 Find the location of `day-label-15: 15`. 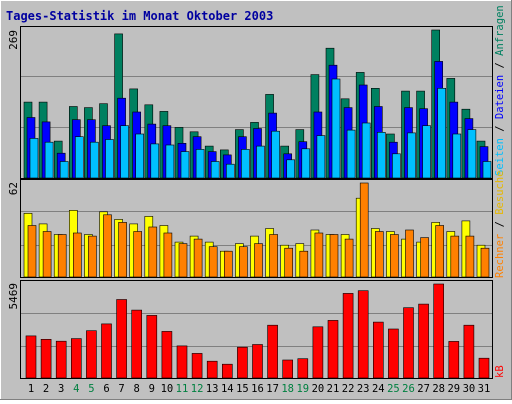

day-label-15: 15 is located at coordinates (242, 389).